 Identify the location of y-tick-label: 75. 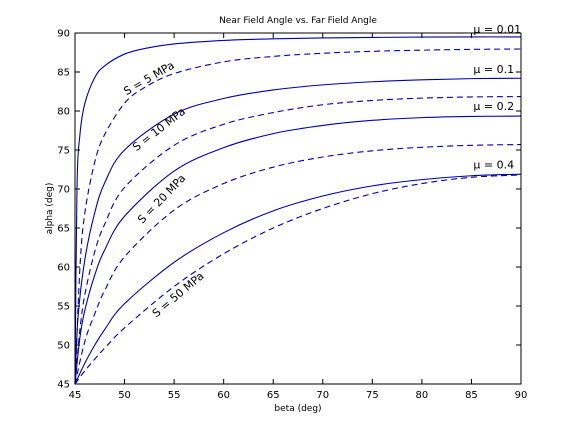
(63, 151).